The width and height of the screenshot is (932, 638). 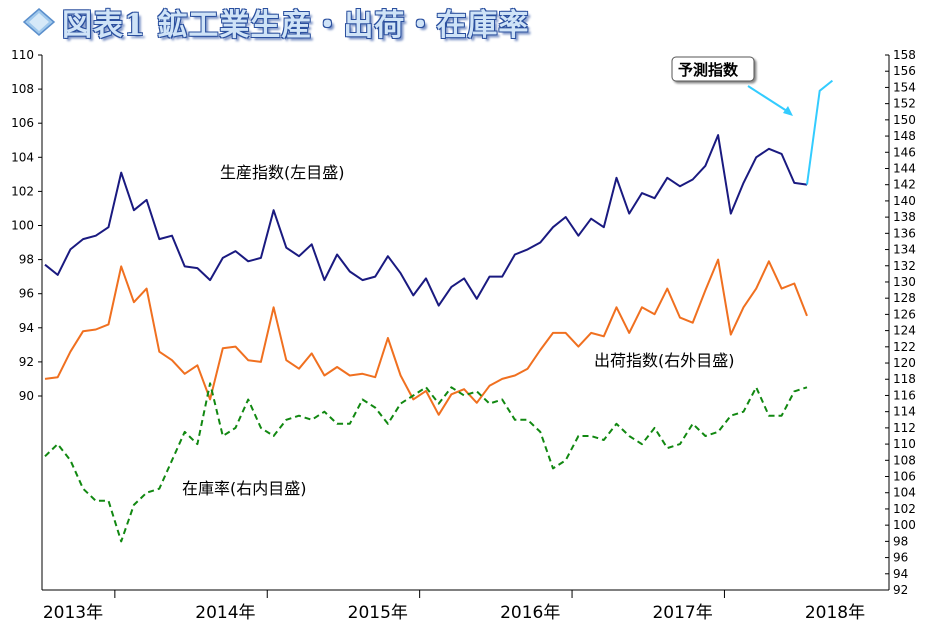 I want to click on chart-title: 図表1 鉱工業生産・出荷・在庫率, so click(x=296, y=25).